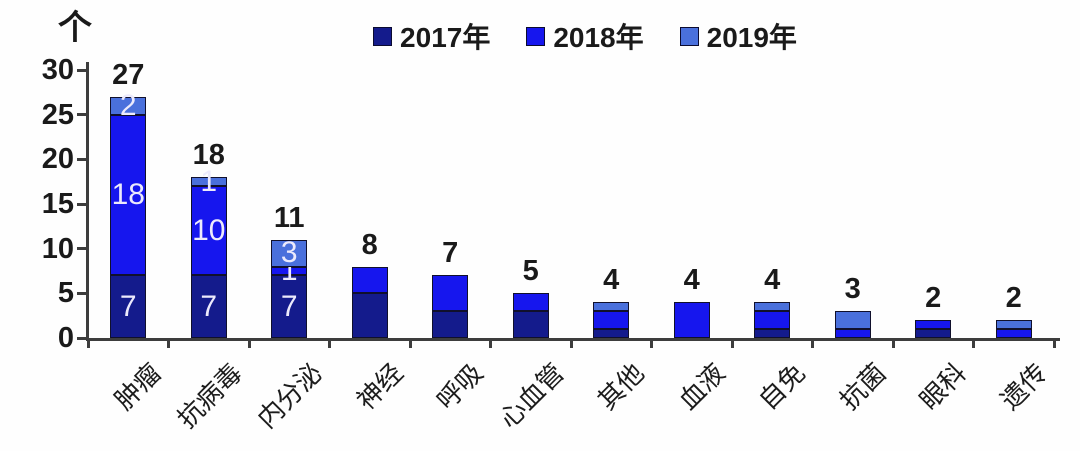  I want to click on y-axis-tick-label: 0, so click(65, 338).